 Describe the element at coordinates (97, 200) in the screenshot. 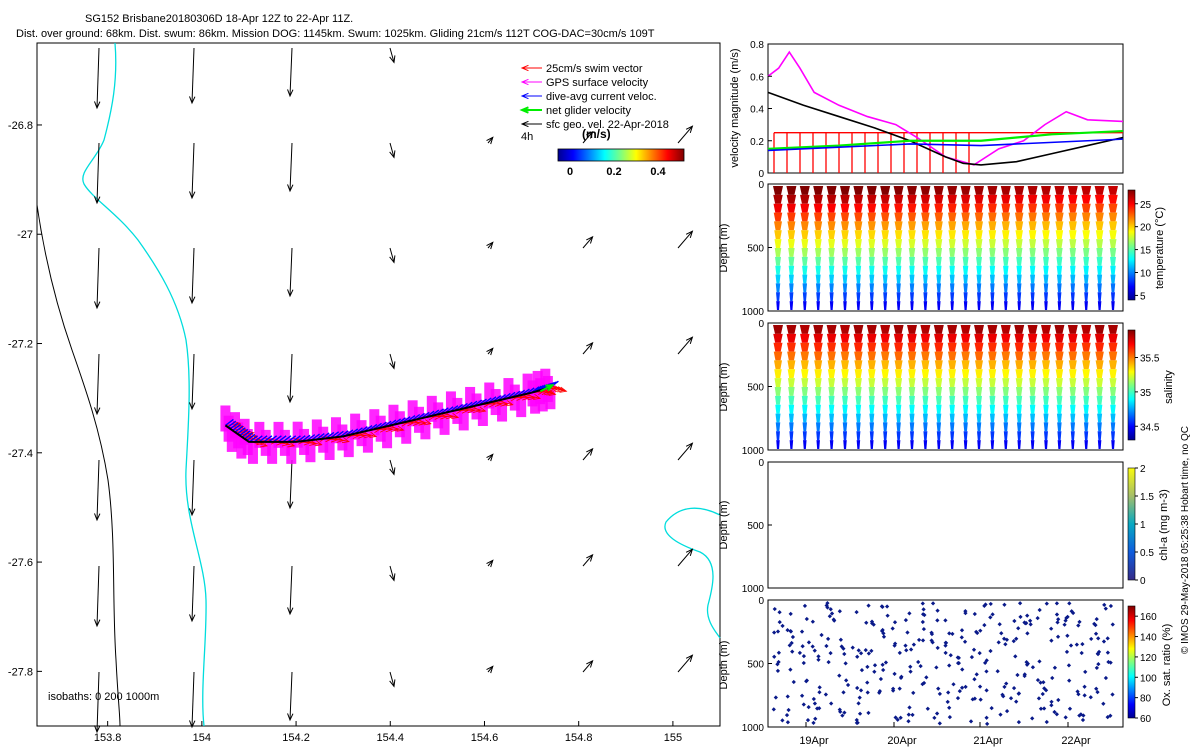

I see `sfc-arrow-0-1-head` at that location.